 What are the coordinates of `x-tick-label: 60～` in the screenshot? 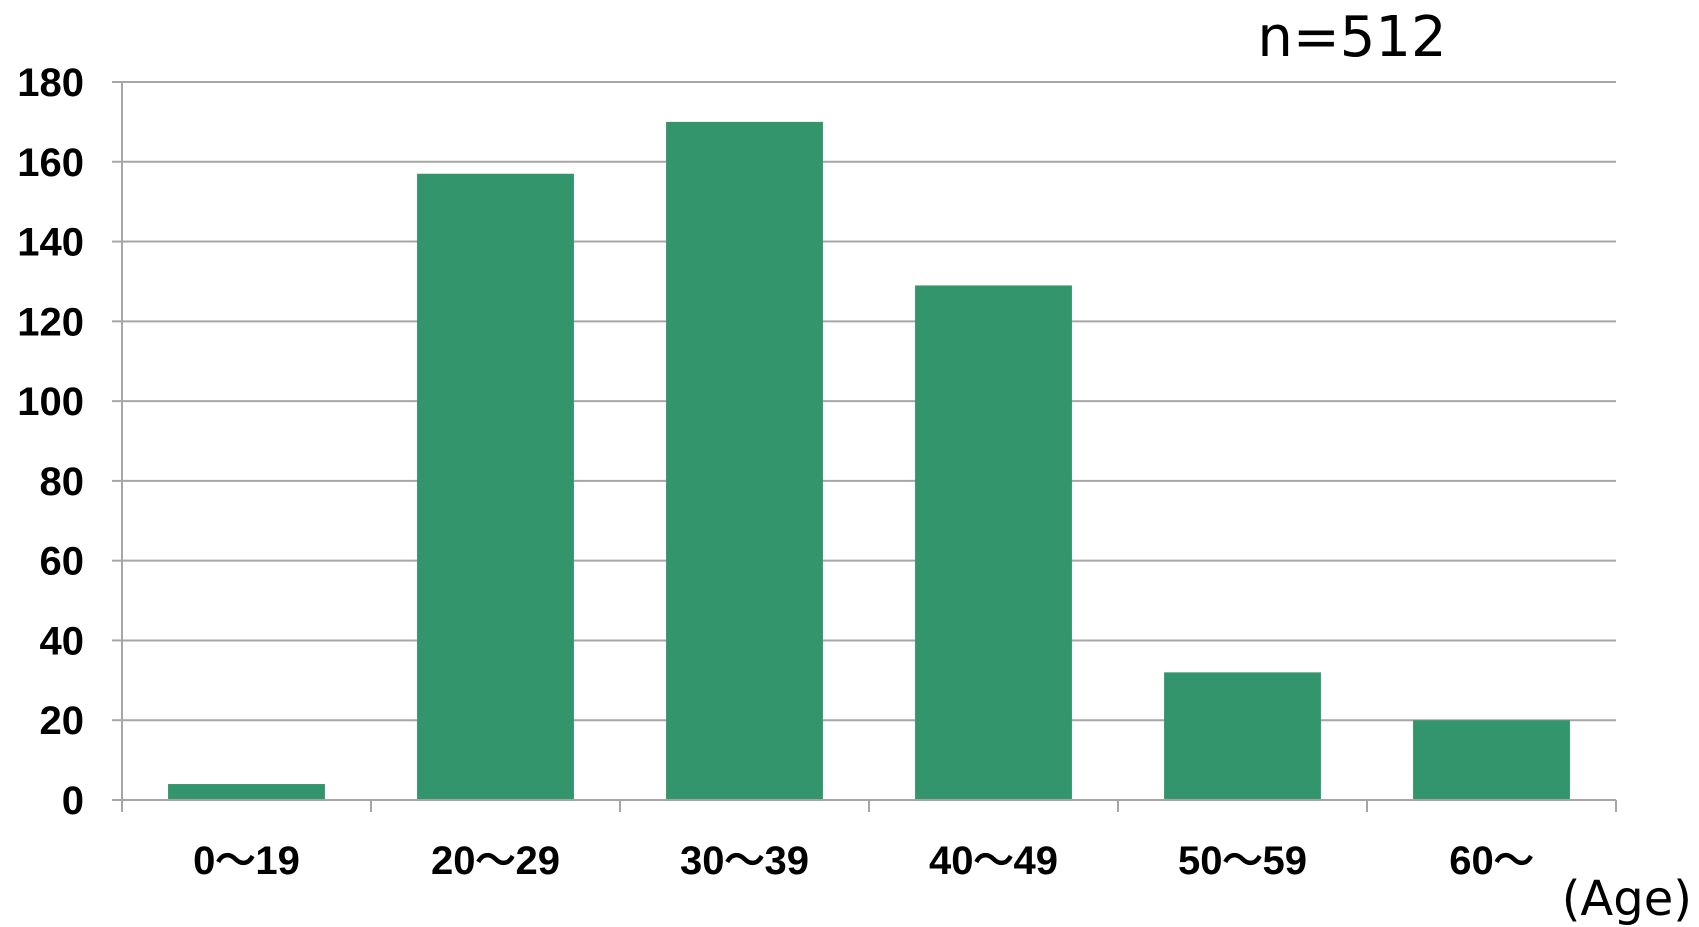 It's located at (1491, 861).